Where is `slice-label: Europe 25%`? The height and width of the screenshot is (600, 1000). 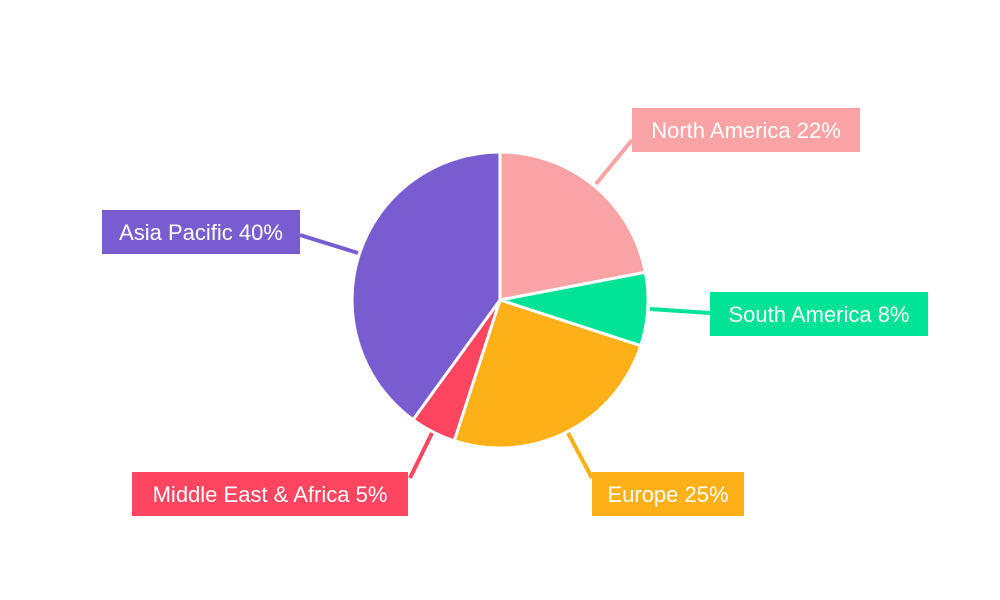 slice-label: Europe 25% is located at coordinates (667, 494).